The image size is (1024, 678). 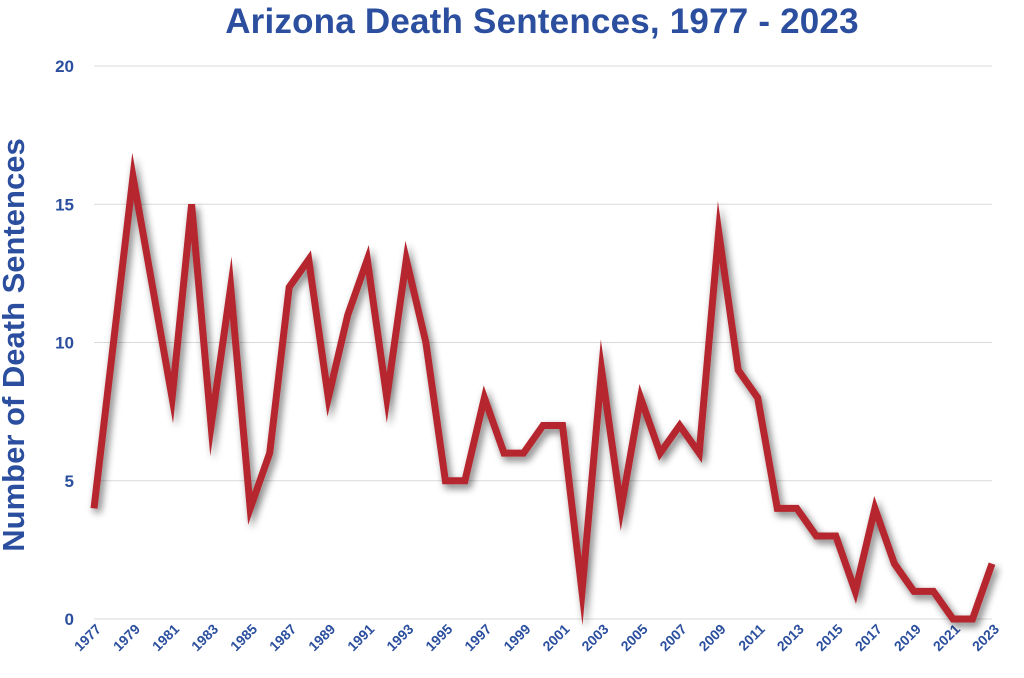 I want to click on data-point-2013, so click(x=796, y=508).